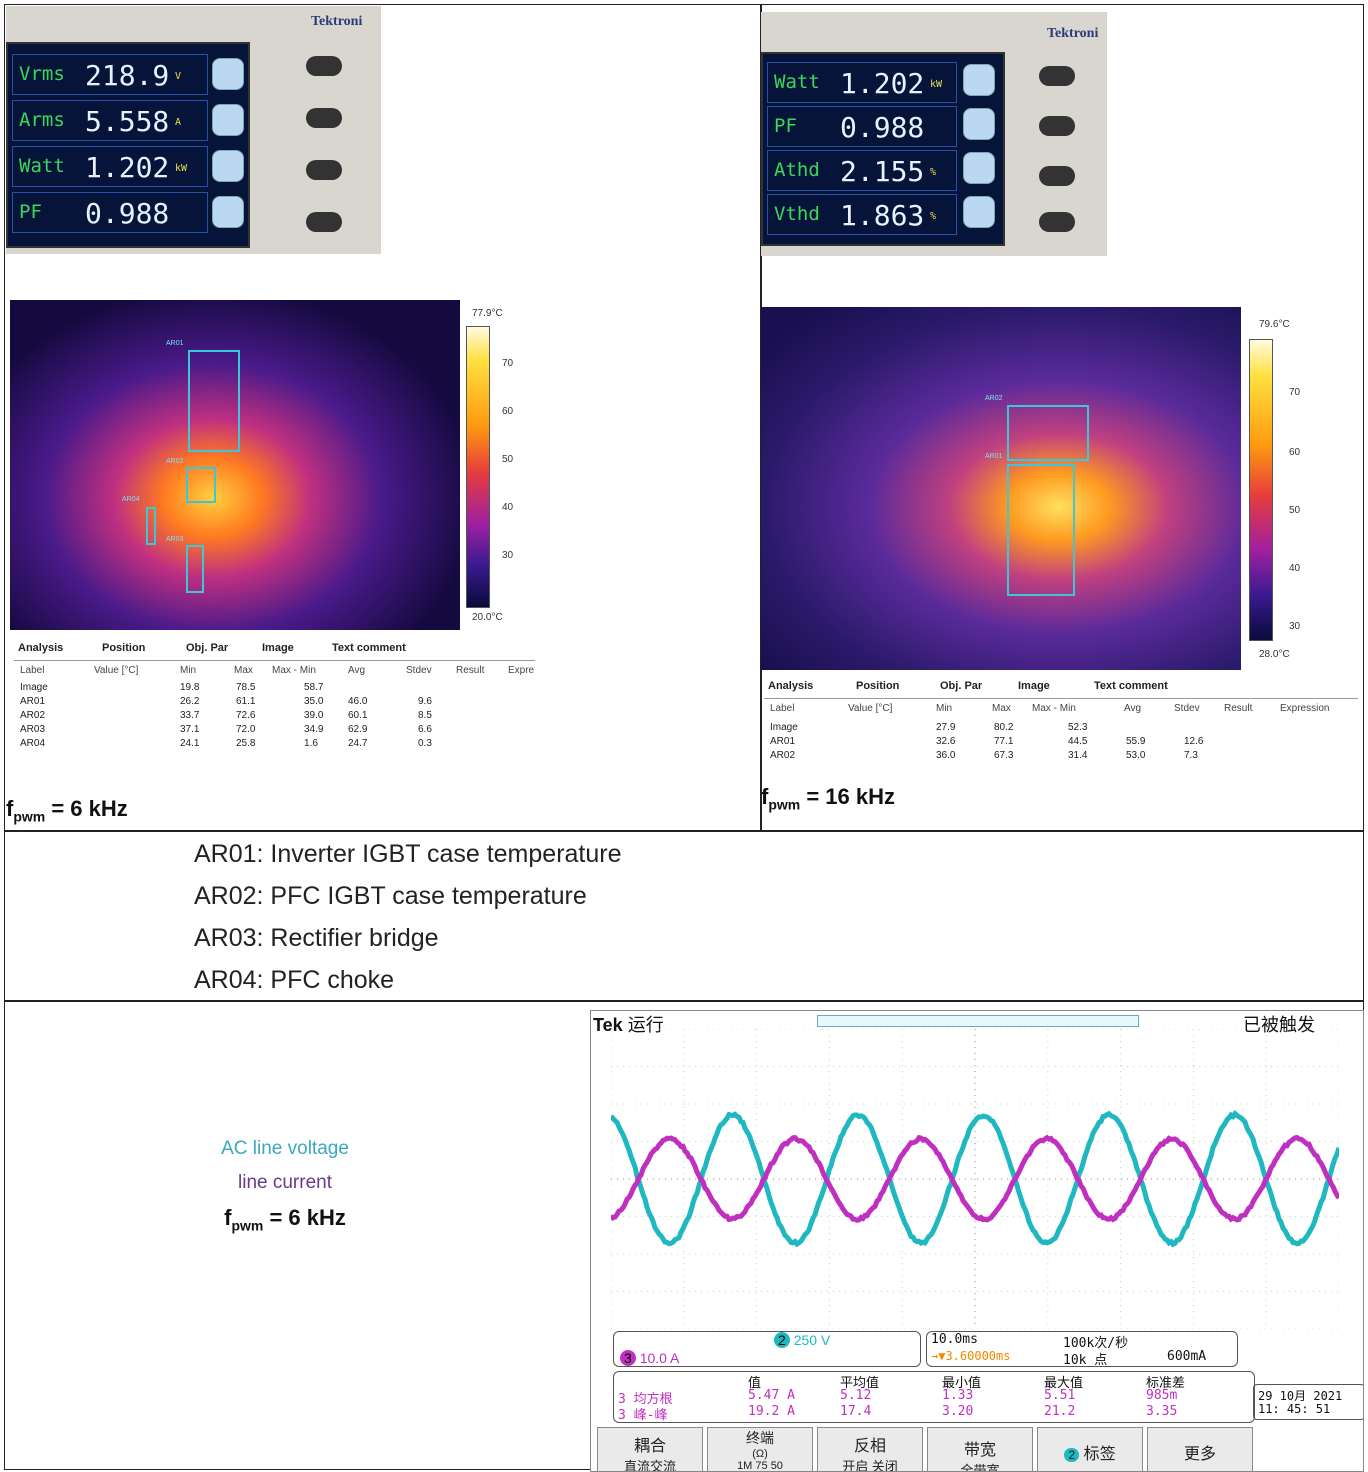 The width and height of the screenshot is (1368, 1472). What do you see at coordinates (760, 1449) in the screenshot?
I see `termination-button: 终端 (Ω) 1M 75 50` at bounding box center [760, 1449].